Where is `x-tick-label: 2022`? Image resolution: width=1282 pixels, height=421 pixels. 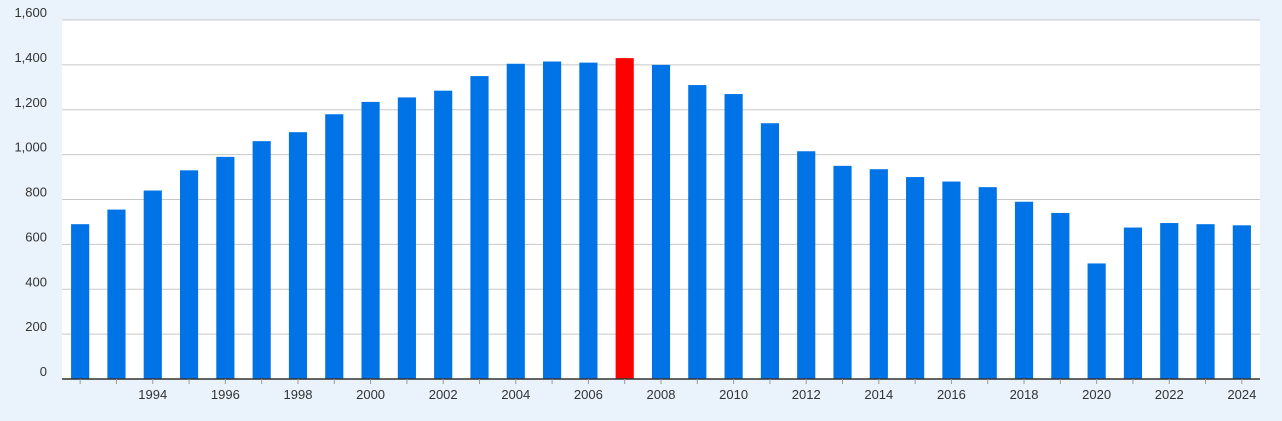 x-tick-label: 2022 is located at coordinates (1169, 394).